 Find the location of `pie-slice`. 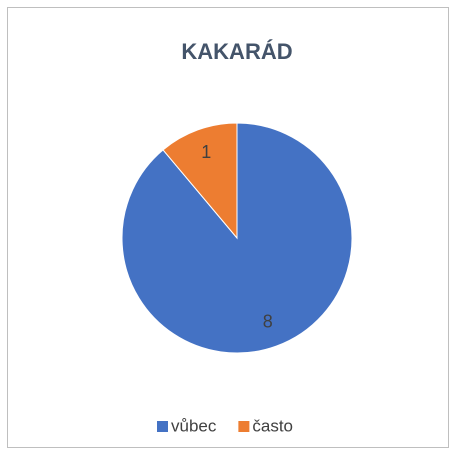

pie-slice is located at coordinates (200, 181).